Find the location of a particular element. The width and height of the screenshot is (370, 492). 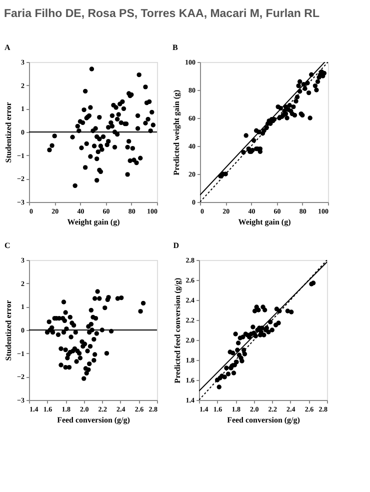

chart-title: A is located at coordinates (7, 47).